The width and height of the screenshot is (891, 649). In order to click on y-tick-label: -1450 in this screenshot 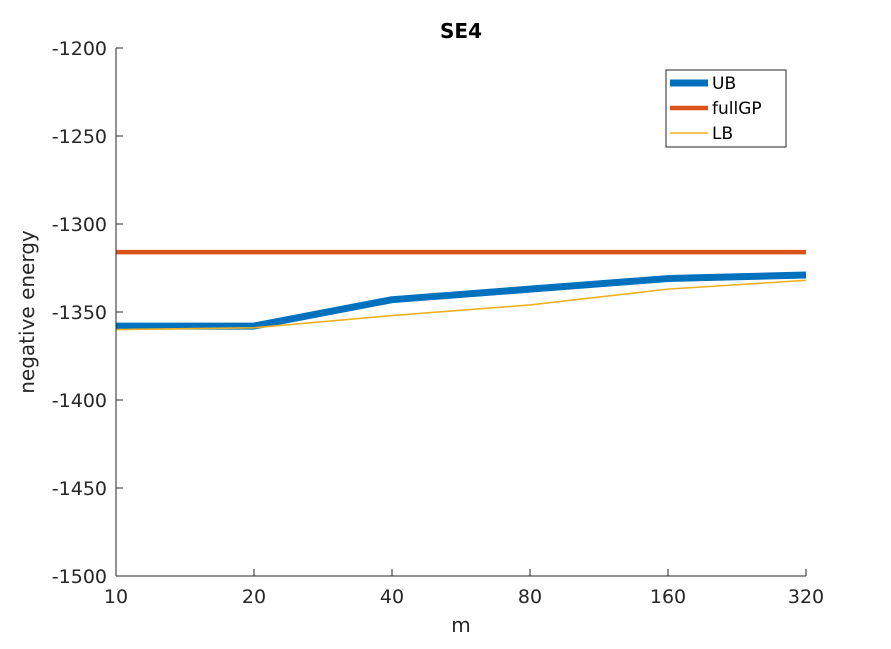, I will do `click(79, 489)`.